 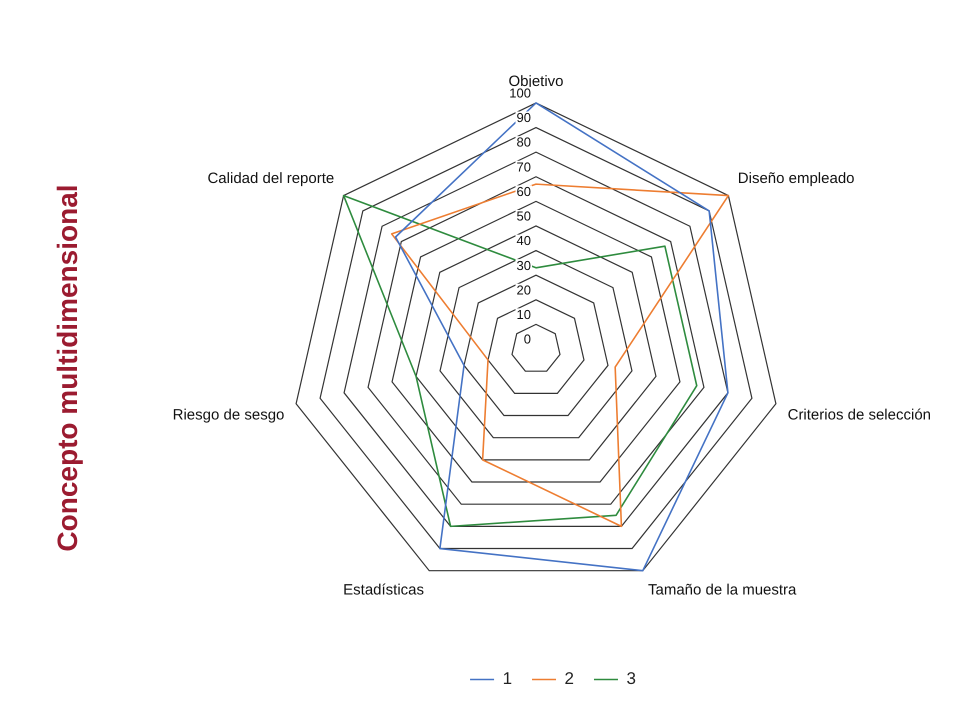 I want to click on legend-label: 2, so click(x=569, y=678).